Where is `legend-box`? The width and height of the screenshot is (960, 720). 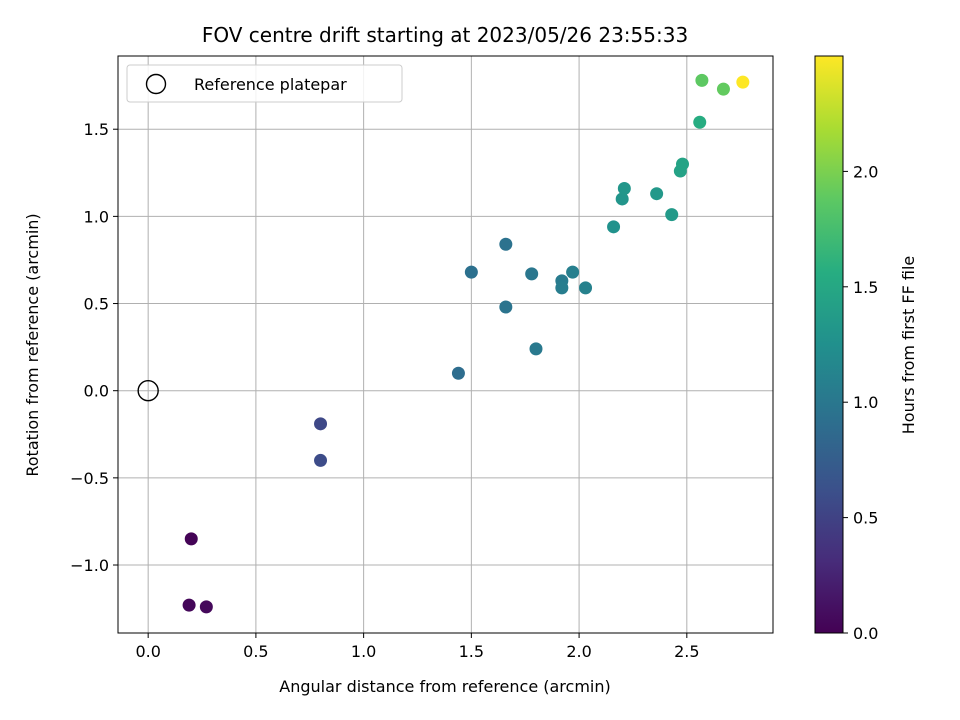 legend-box is located at coordinates (264, 83).